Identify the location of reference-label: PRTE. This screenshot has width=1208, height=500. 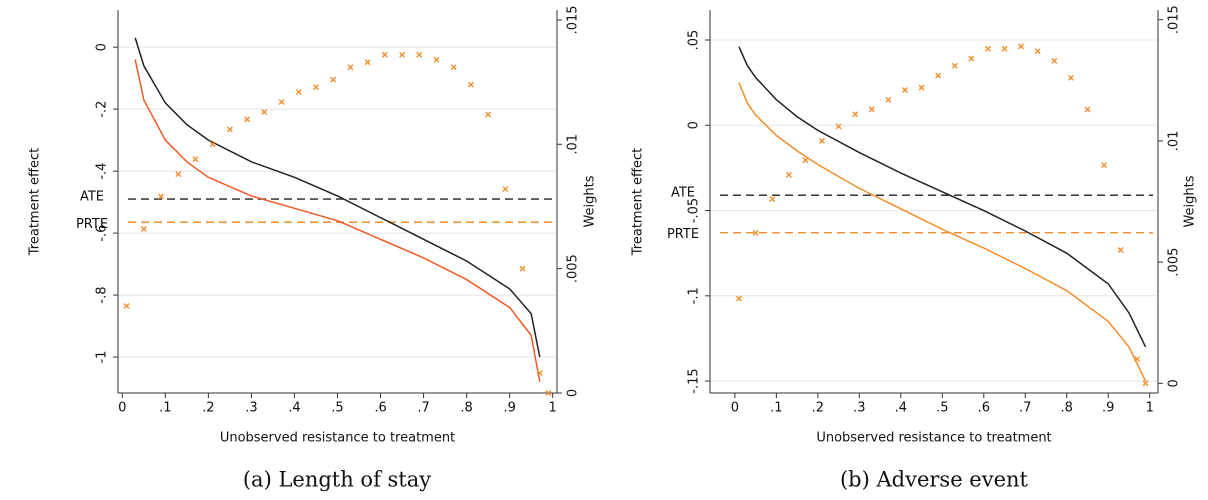
(683, 234).